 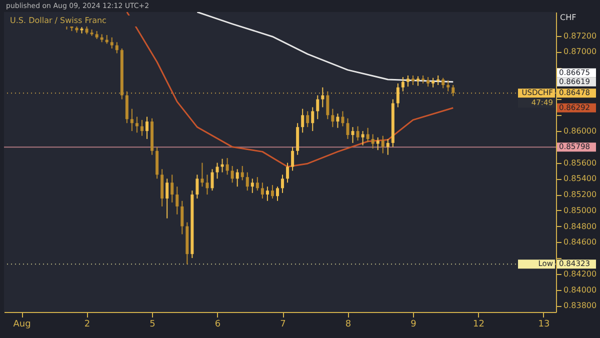 What do you see at coordinates (580, 163) in the screenshot?
I see `y-tick-label: 0.85600` at bounding box center [580, 163].